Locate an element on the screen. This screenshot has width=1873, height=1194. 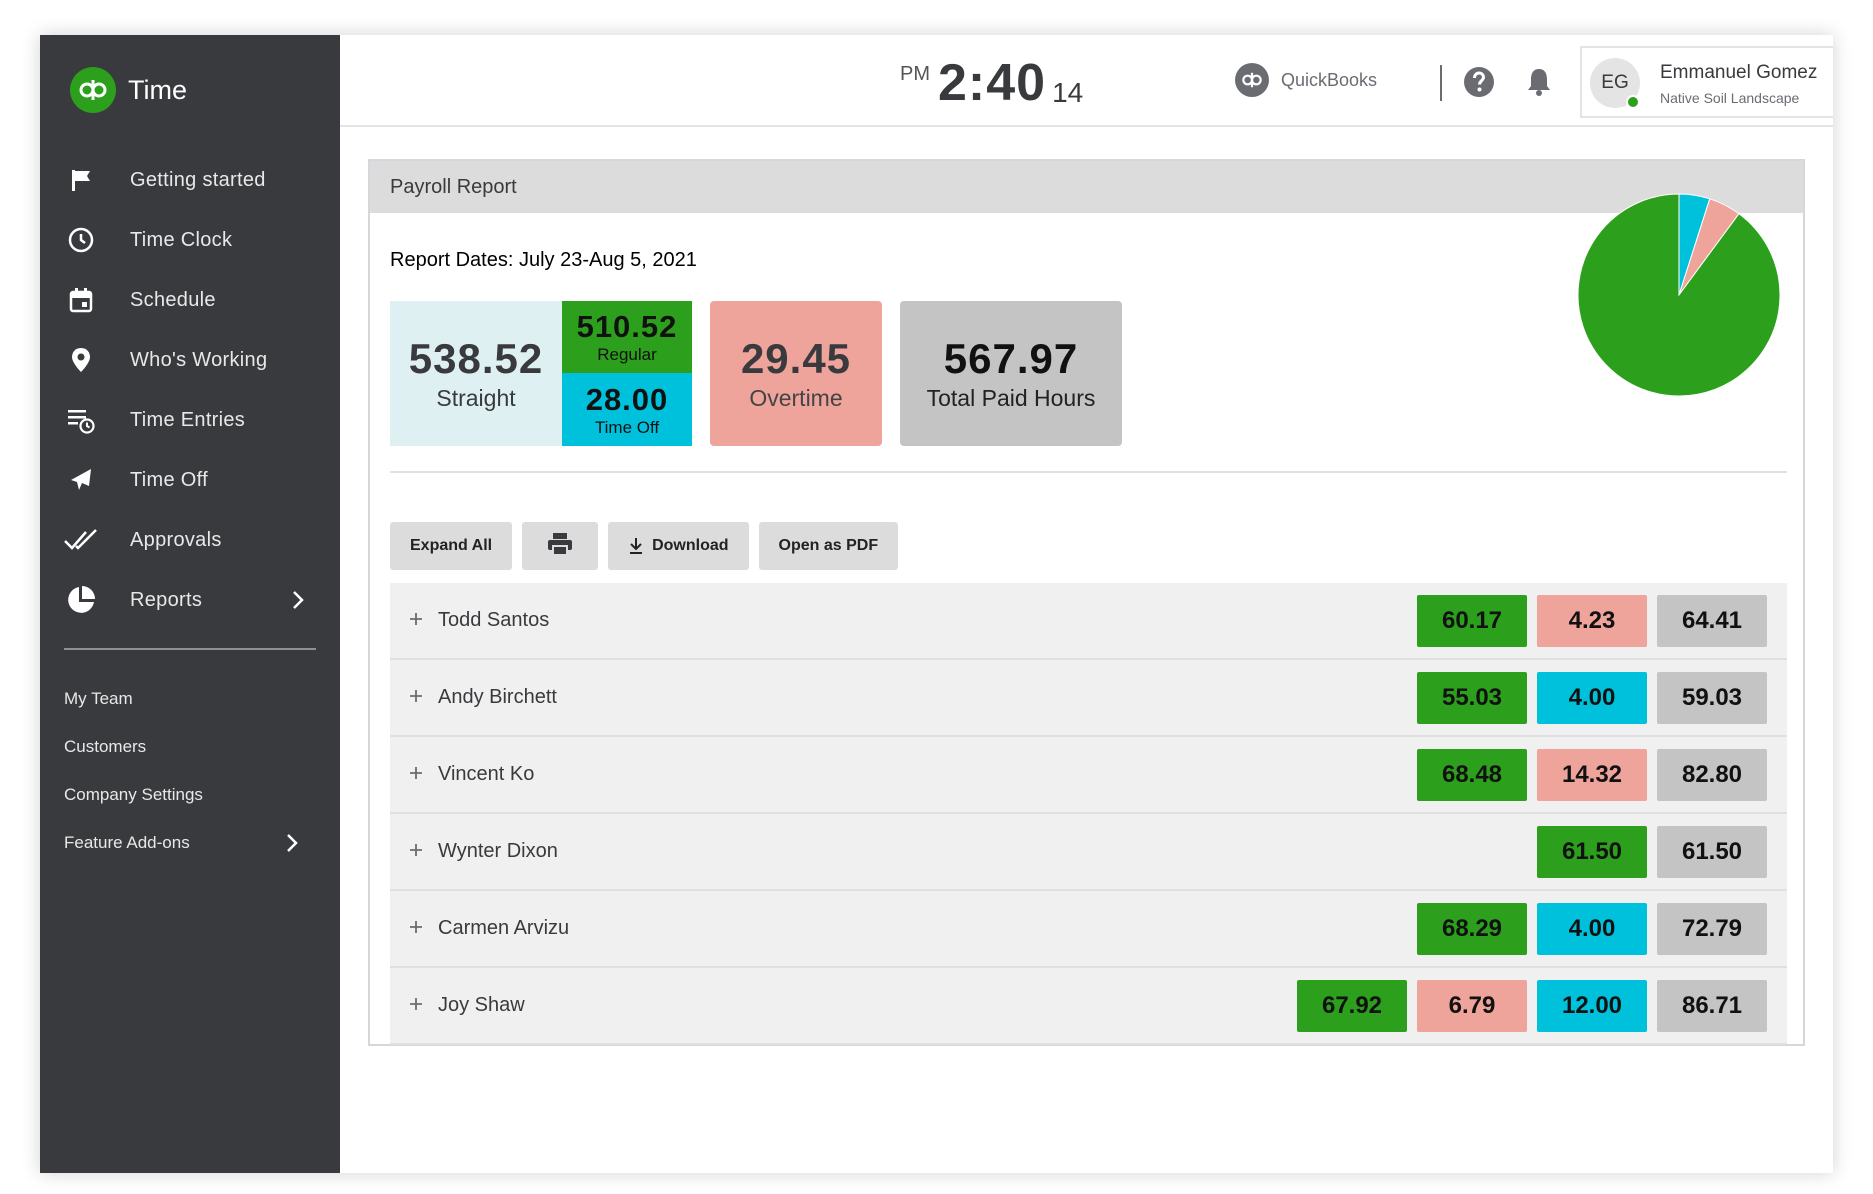
hours-cells: 61.50 61.50 is located at coordinates (1647, 852).